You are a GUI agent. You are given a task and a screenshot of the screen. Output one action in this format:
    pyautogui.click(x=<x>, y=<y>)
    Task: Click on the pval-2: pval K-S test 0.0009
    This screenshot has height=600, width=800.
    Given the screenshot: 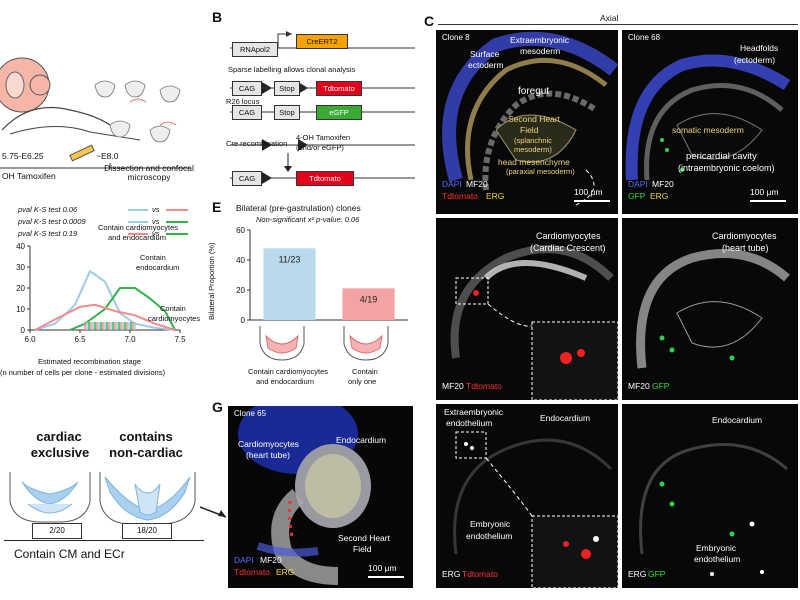 What is the action you would take?
    pyautogui.click(x=52, y=221)
    